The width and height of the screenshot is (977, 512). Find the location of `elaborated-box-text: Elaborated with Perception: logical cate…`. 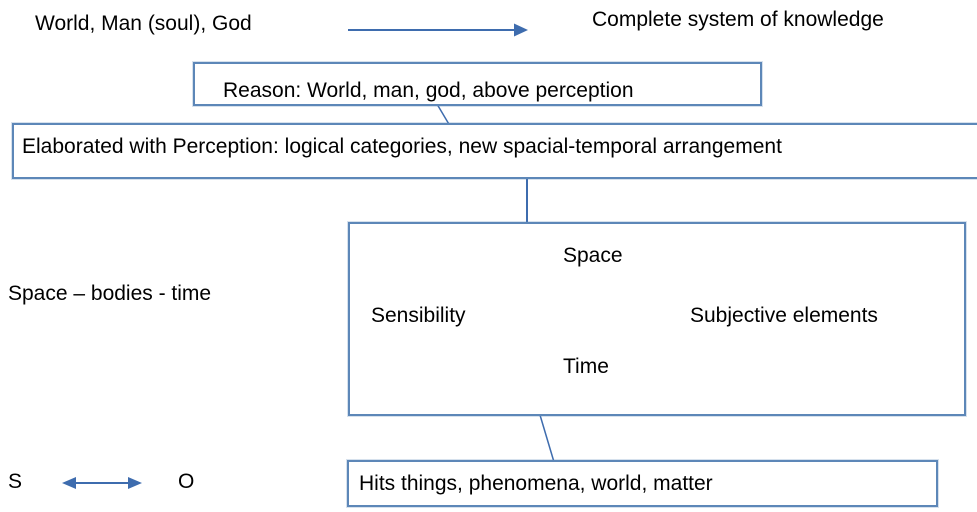

elaborated-box-text: Elaborated with Perception: logical cate… is located at coordinates (402, 146).